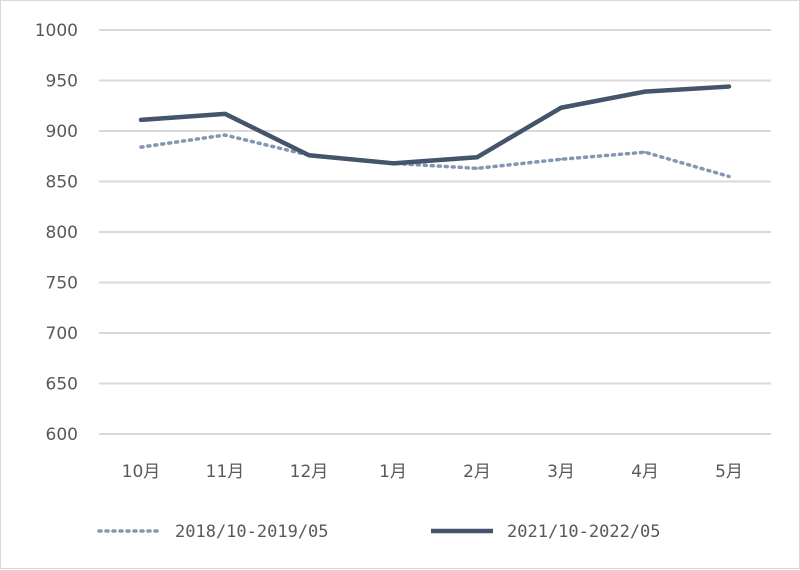 The image size is (800, 570). I want to click on y-tick-label: 650, so click(62, 385).